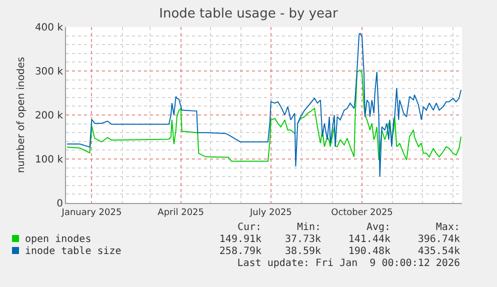  What do you see at coordinates (49, 72) in the screenshot?
I see `y-tick-label: 300 k` at bounding box center [49, 72].